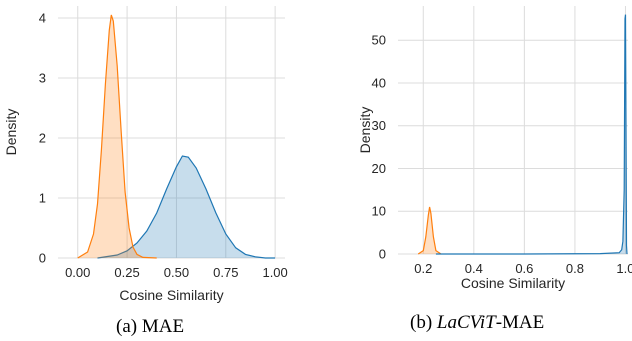  Describe the element at coordinates (379, 82) in the screenshot. I see `chart-b-y-tick-label: 40` at that location.